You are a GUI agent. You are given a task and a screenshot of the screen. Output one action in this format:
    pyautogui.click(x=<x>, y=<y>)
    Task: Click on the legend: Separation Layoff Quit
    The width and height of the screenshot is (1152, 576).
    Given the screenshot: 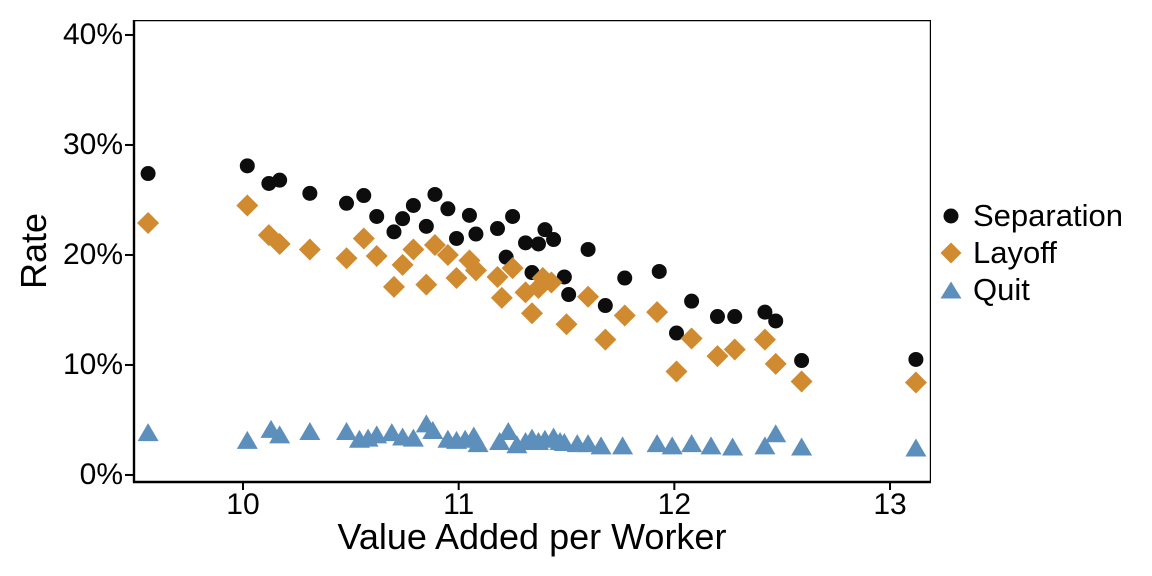 What is the action you would take?
    pyautogui.click(x=1030, y=252)
    